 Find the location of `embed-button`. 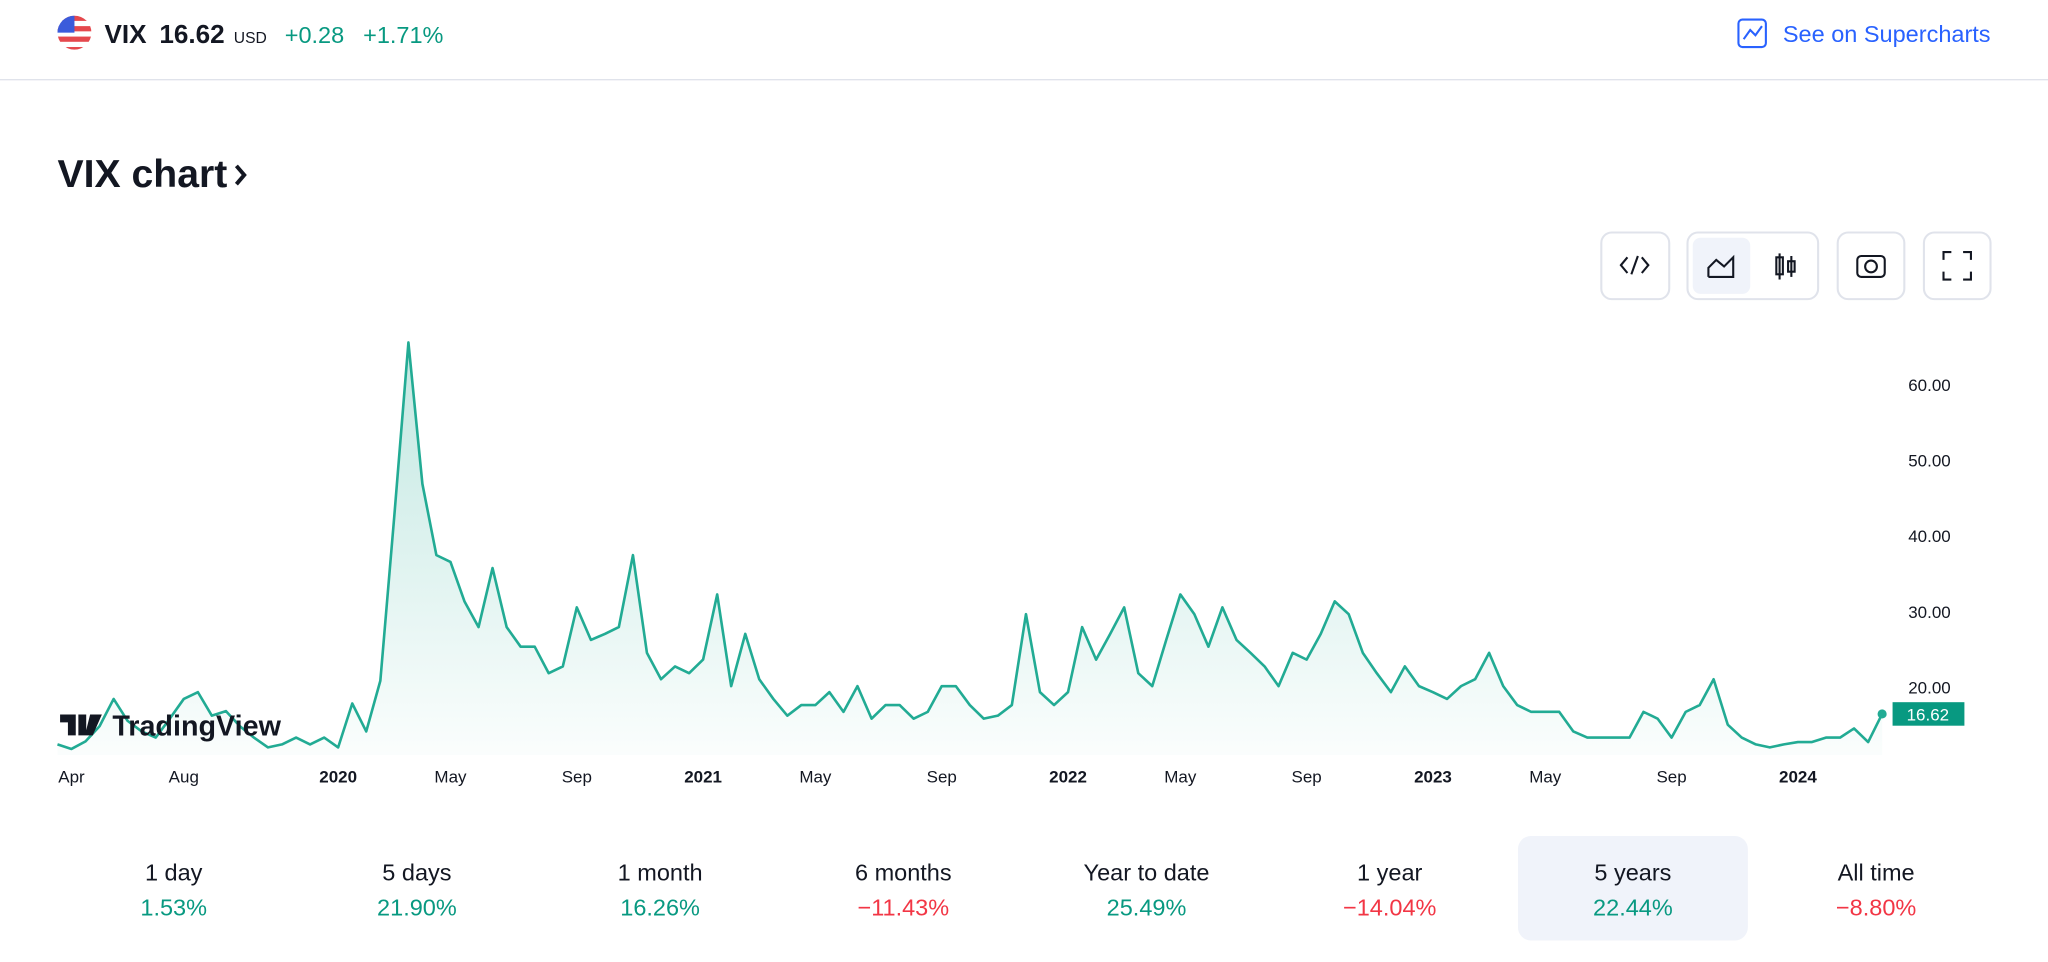

embed-button is located at coordinates (1635, 266).